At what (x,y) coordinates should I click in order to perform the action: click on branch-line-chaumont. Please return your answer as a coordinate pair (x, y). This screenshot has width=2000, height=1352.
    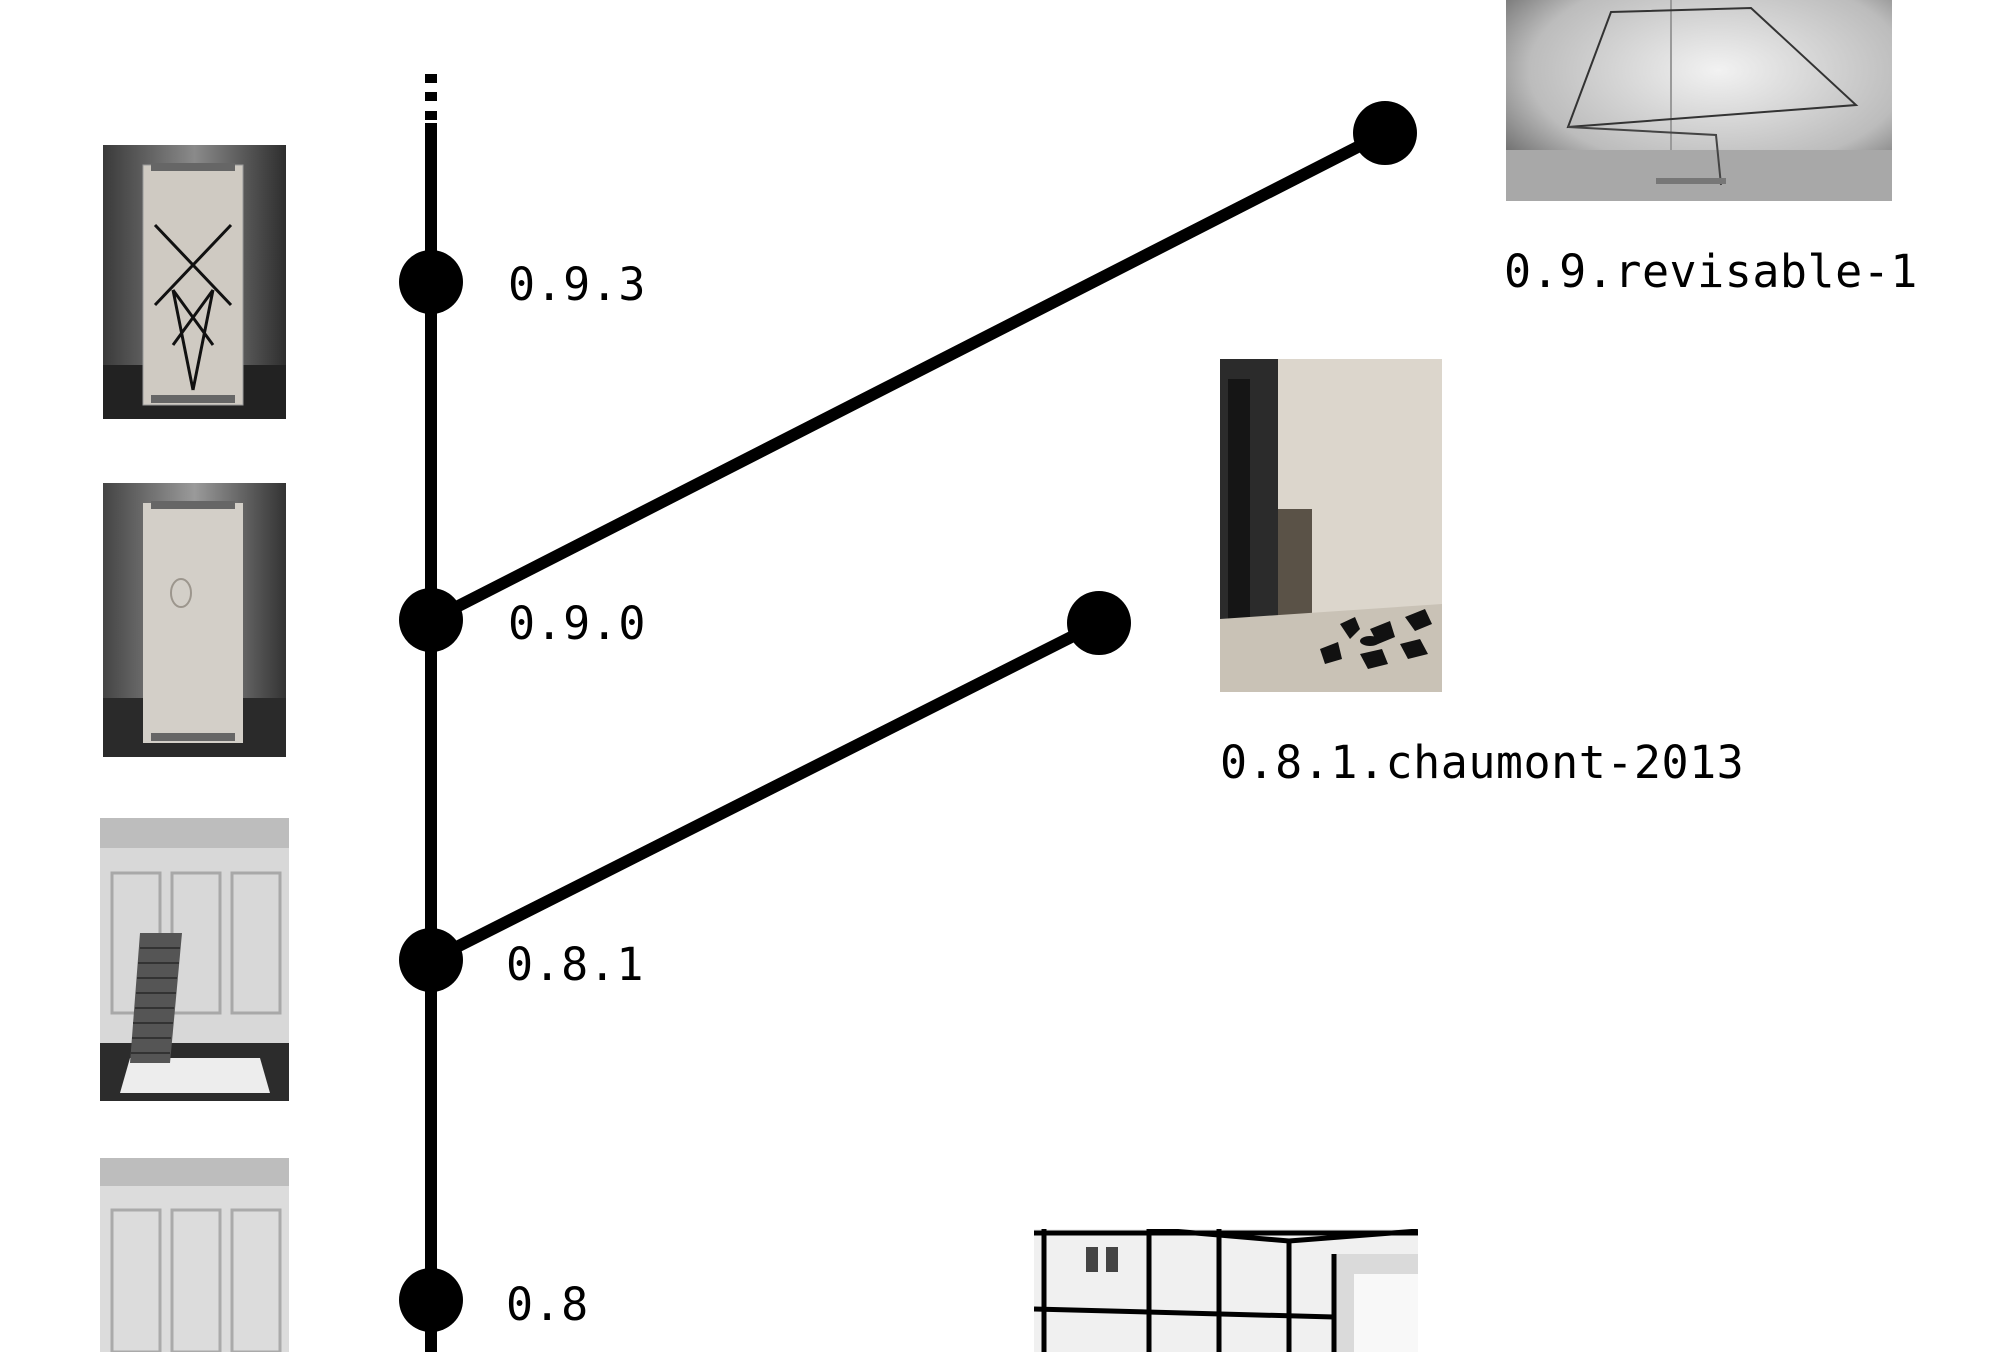
    Looking at the image, I should click on (765, 791).